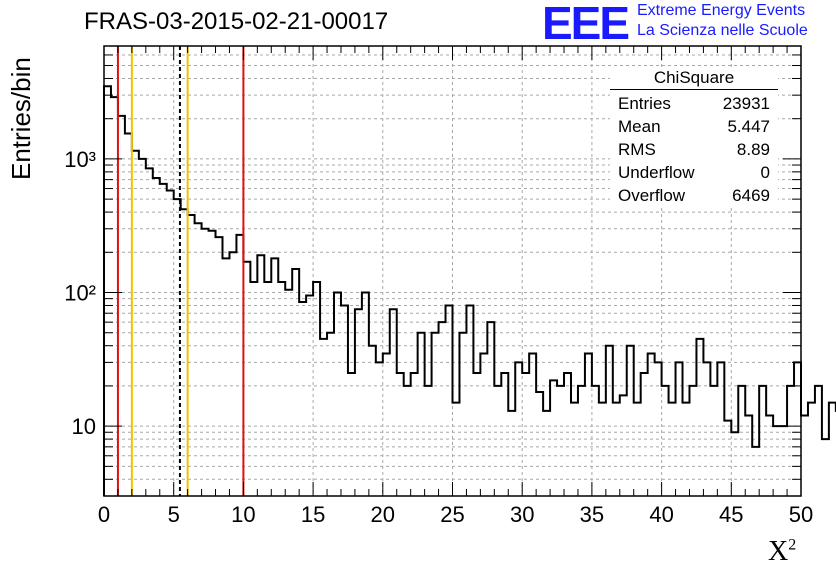 The width and height of the screenshot is (836, 572). What do you see at coordinates (746, 103) in the screenshot?
I see `stats-value: 23931` at bounding box center [746, 103].